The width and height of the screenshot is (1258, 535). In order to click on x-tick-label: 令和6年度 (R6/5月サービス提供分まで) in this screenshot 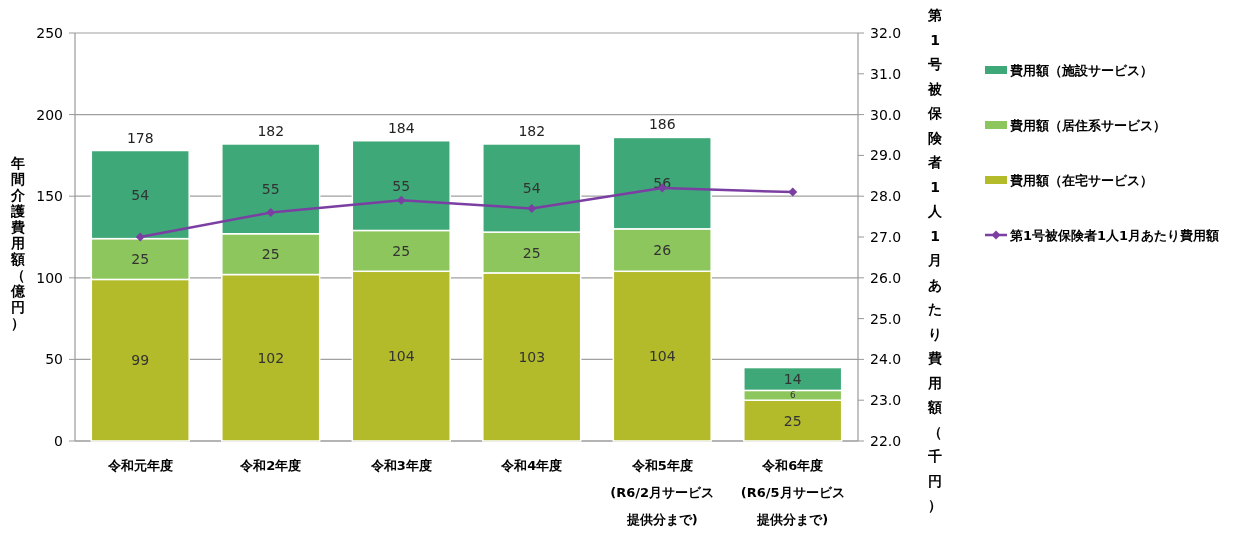, I will do `click(792, 492)`.